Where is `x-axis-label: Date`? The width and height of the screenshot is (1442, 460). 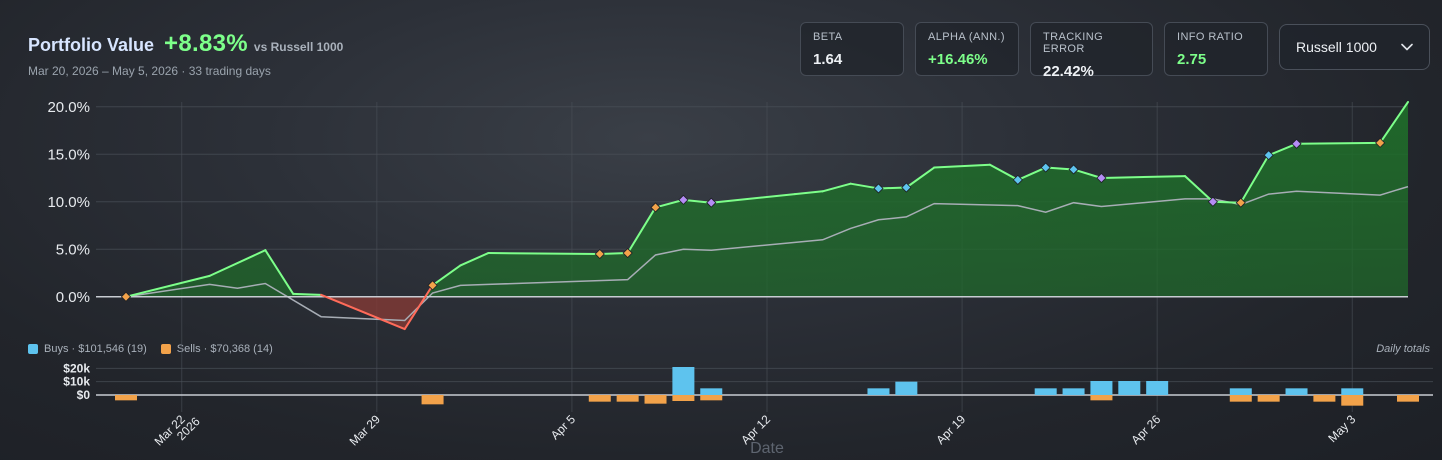 x-axis-label: Date is located at coordinates (767, 448).